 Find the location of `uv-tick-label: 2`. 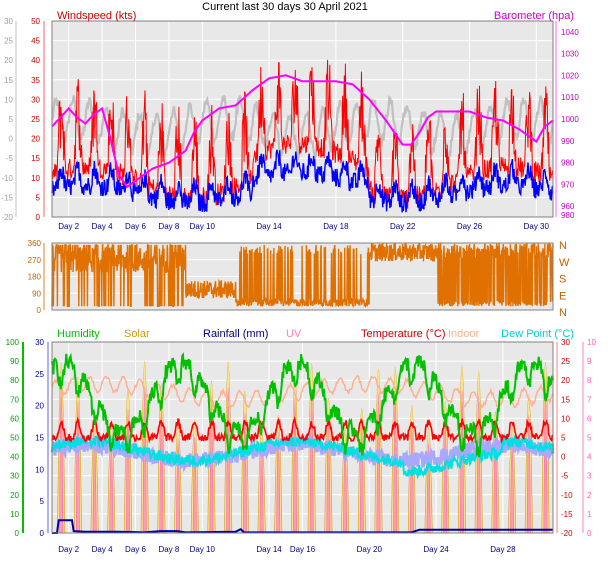

uv-tick-label: 2 is located at coordinates (589, 495).